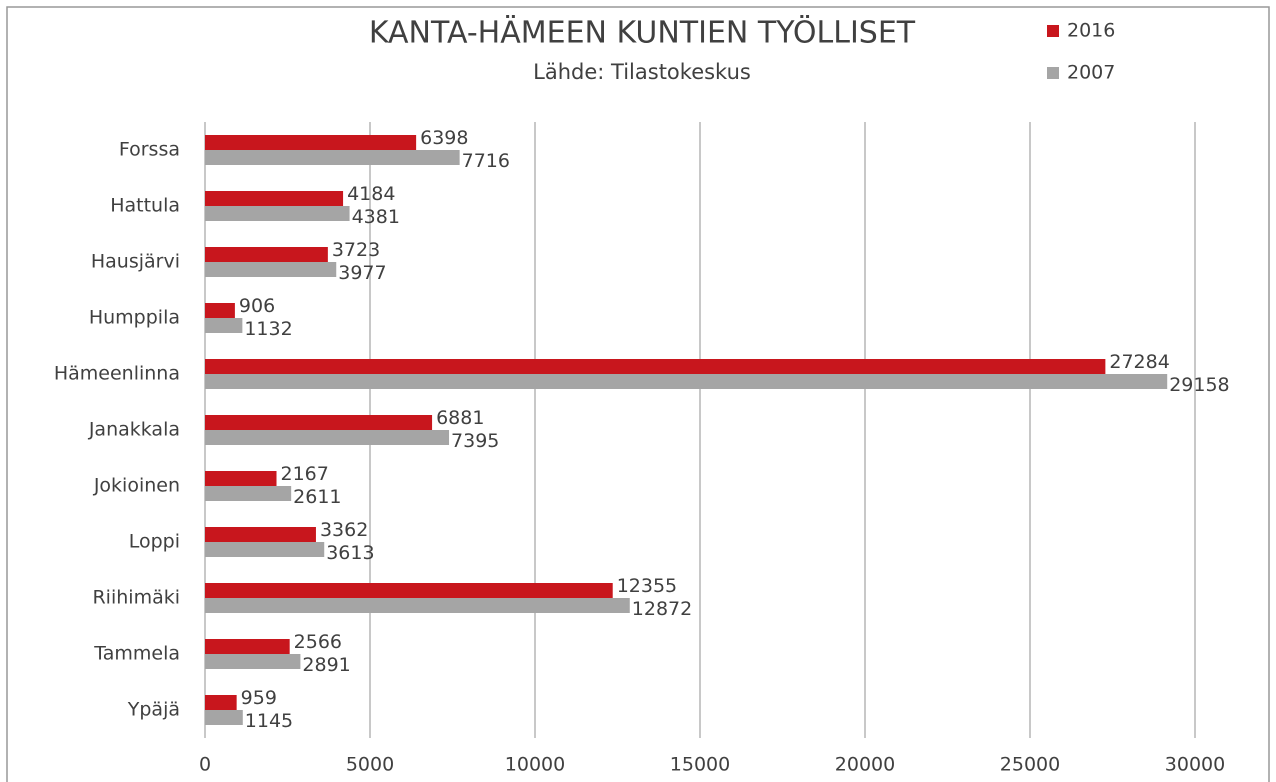  What do you see at coordinates (362, 273) in the screenshot?
I see `data-label: 3977` at bounding box center [362, 273].